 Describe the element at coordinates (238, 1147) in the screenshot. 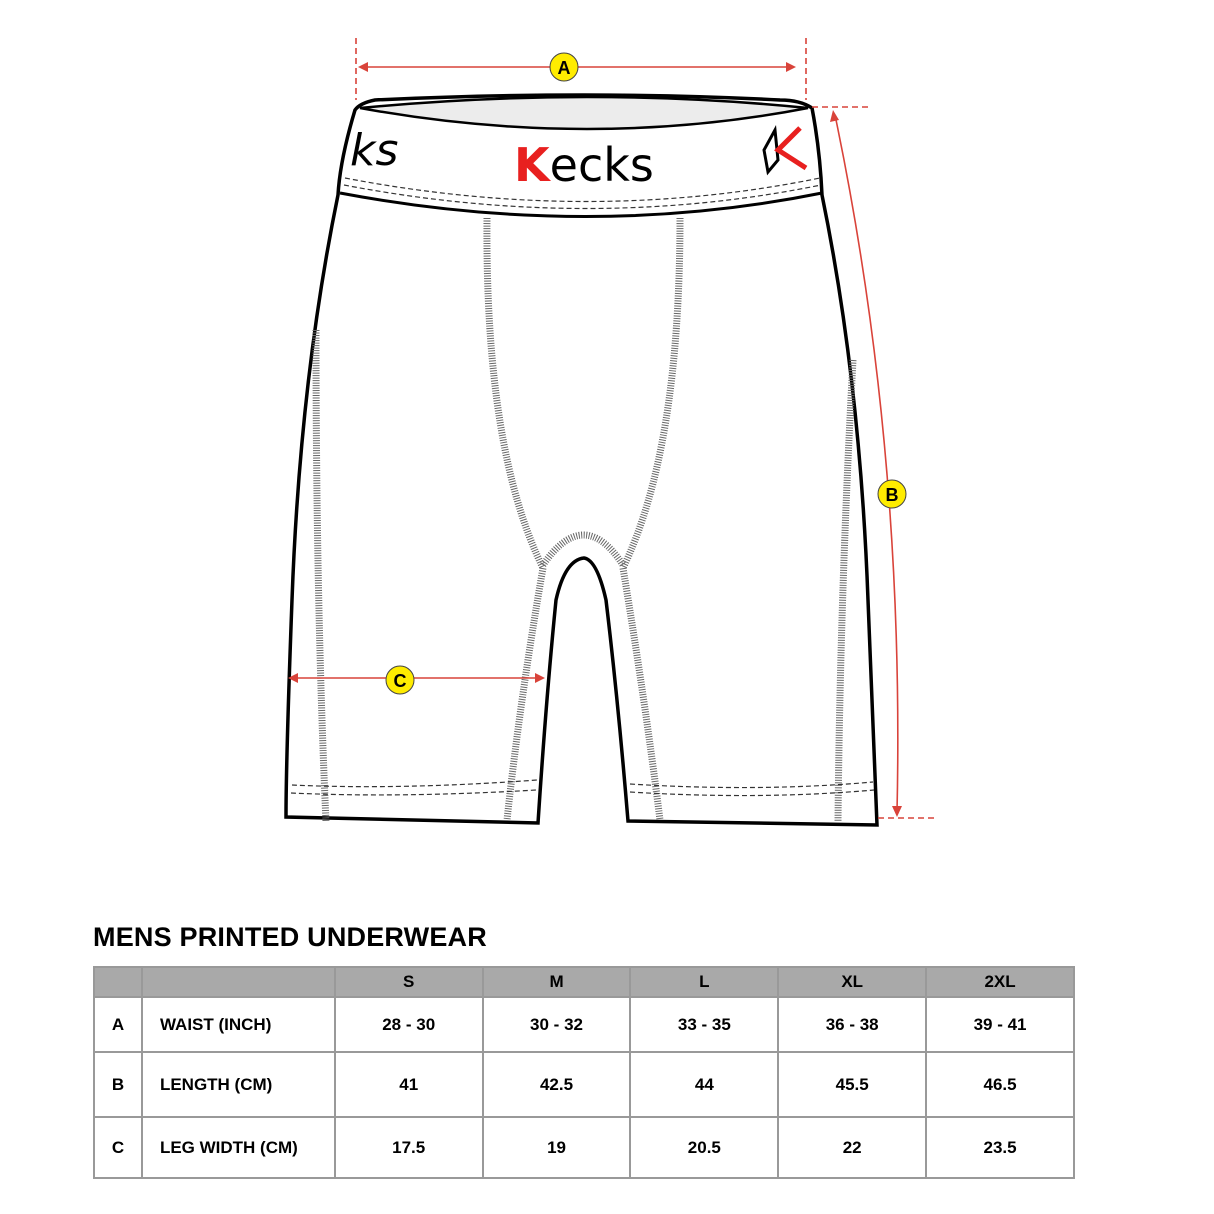

I see `row-label: LEG WIDTH (CM)` at that location.